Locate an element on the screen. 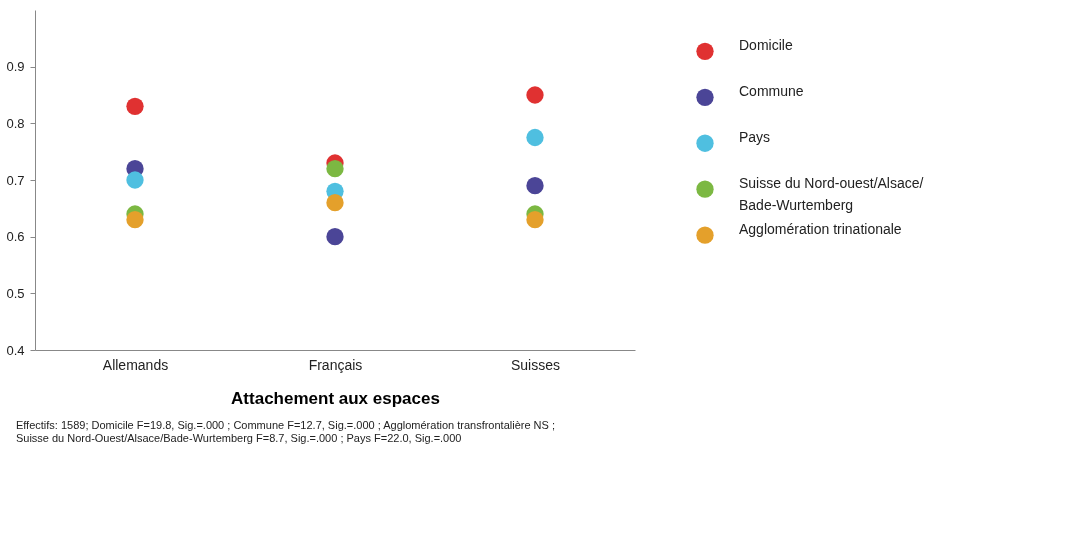 Image resolution: width=1084 pixels, height=544 pixels. y-tick-label: 0.9 is located at coordinates (15, 67).